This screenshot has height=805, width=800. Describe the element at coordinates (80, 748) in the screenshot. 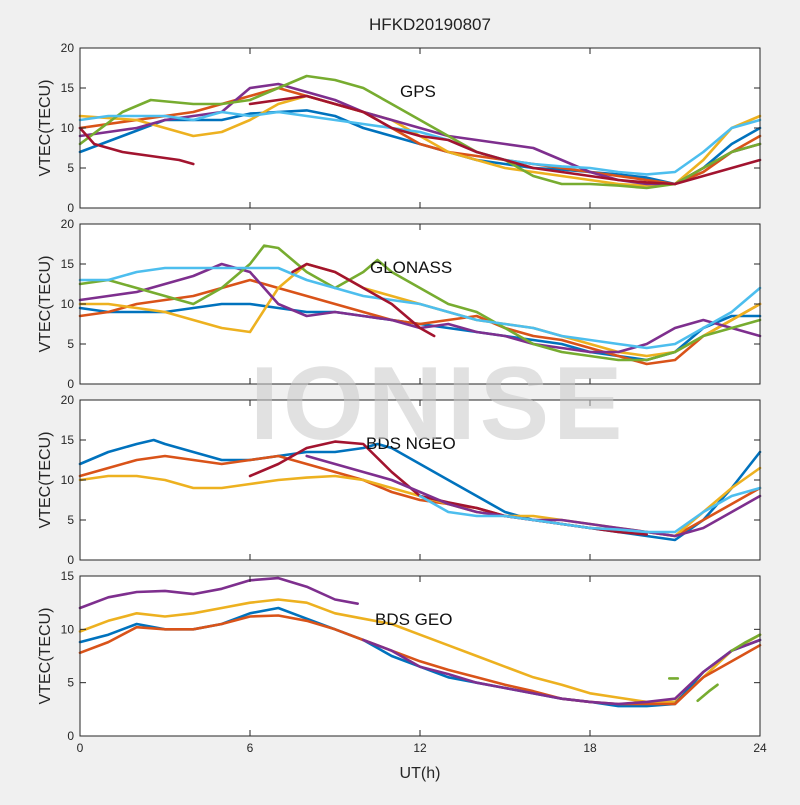

I see `x-tick-label: 0` at that location.